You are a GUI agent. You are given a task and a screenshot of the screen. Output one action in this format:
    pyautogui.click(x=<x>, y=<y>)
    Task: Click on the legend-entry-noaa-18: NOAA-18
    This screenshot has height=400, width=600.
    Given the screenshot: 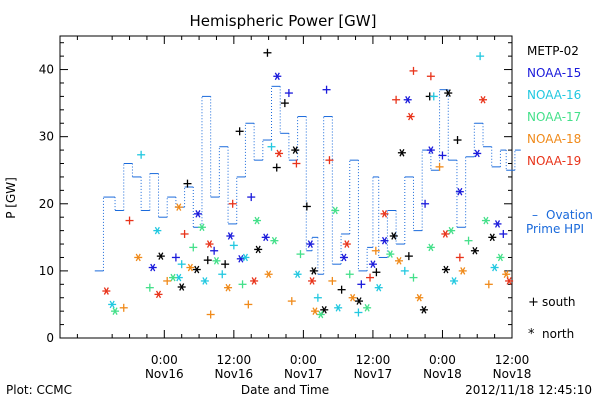 What is the action you would take?
    pyautogui.click(x=554, y=139)
    